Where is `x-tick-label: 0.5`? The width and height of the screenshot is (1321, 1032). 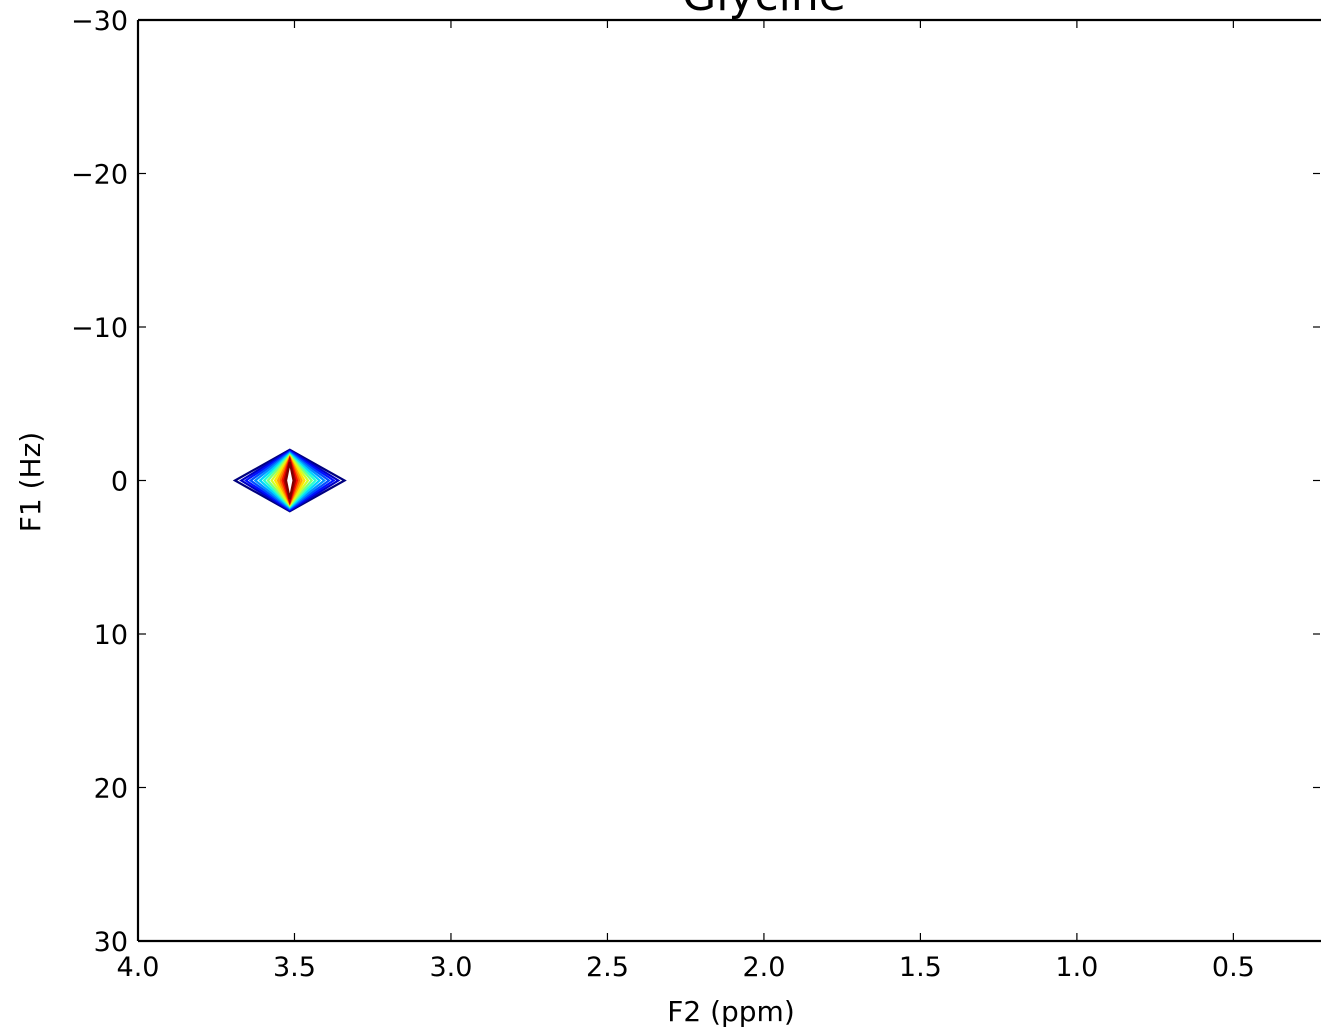 x-tick-label: 0.5 is located at coordinates (1233, 967).